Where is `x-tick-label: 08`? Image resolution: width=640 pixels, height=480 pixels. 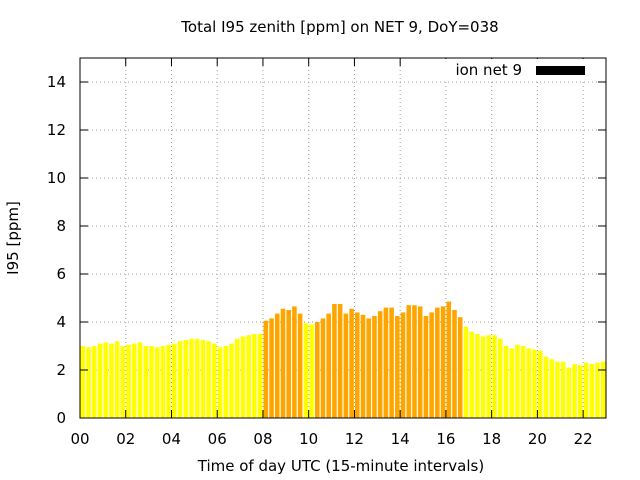 x-tick-label: 08 is located at coordinates (262, 439).